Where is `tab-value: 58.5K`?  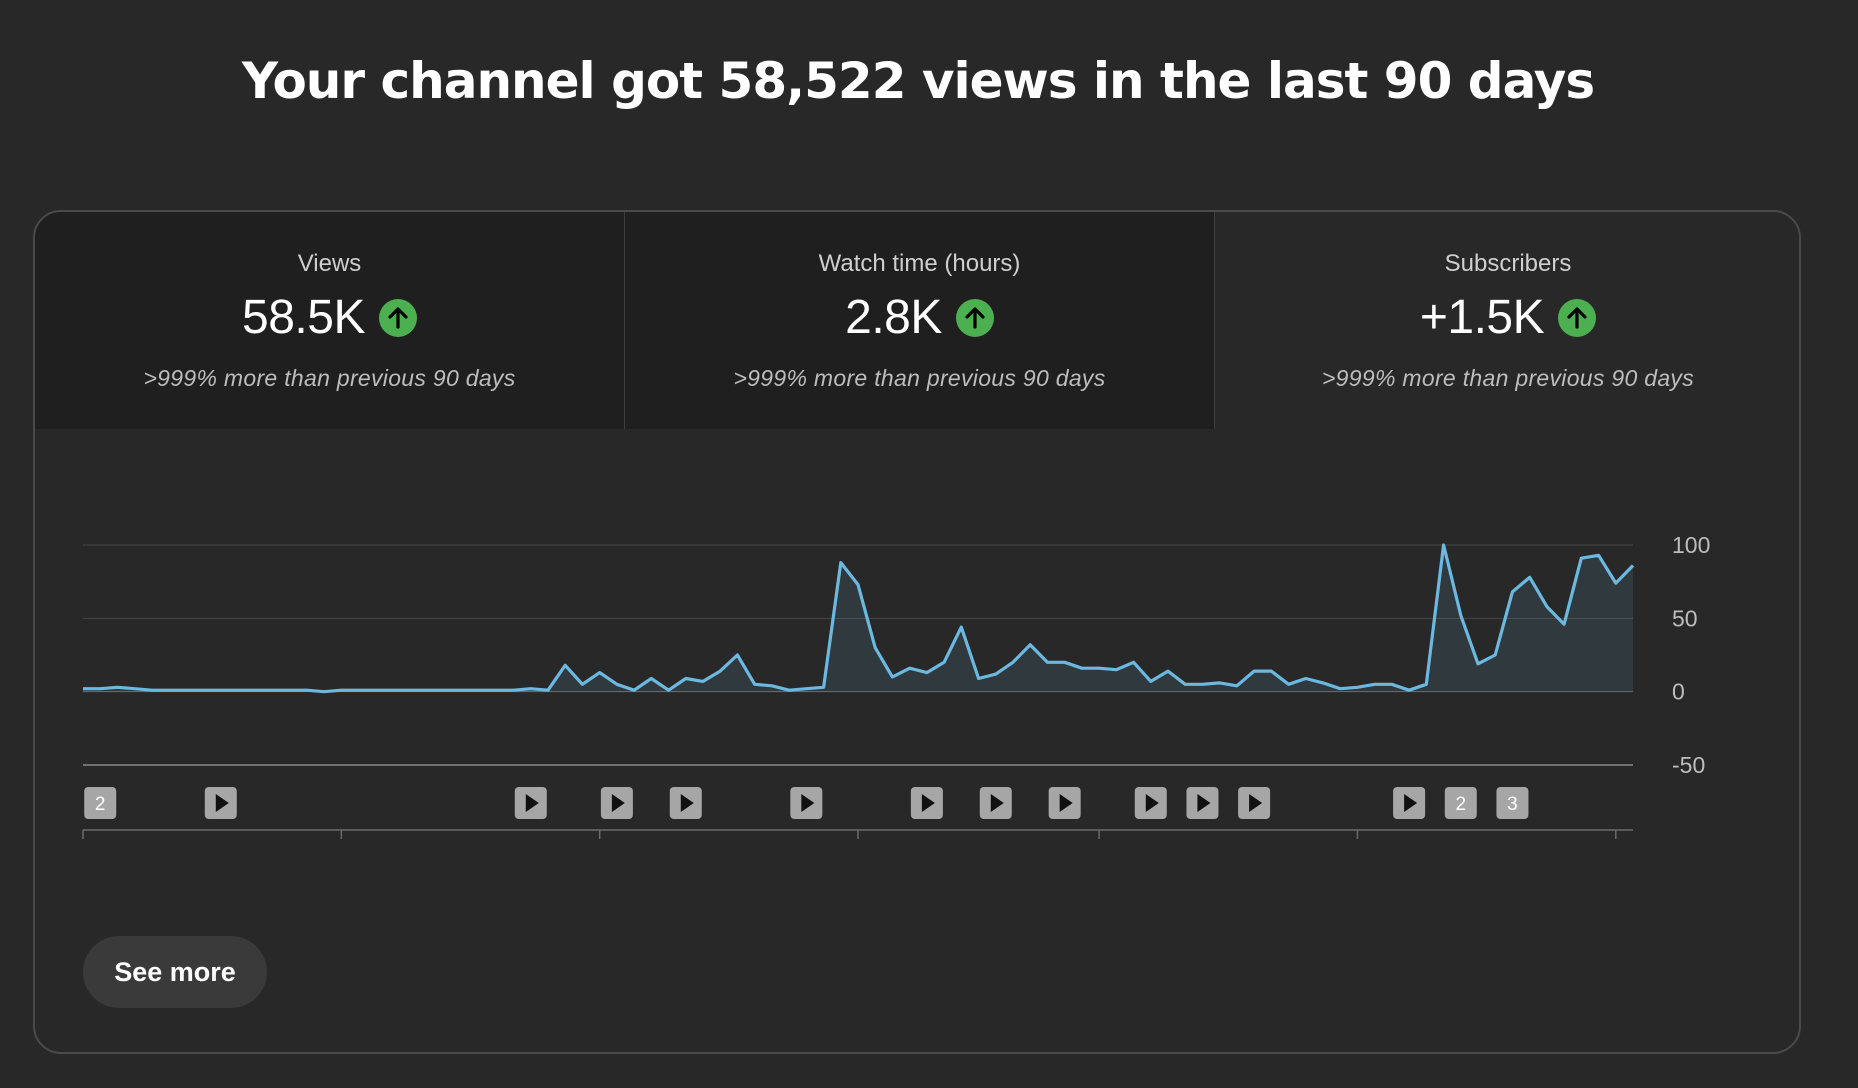 tab-value: 58.5K is located at coordinates (303, 317).